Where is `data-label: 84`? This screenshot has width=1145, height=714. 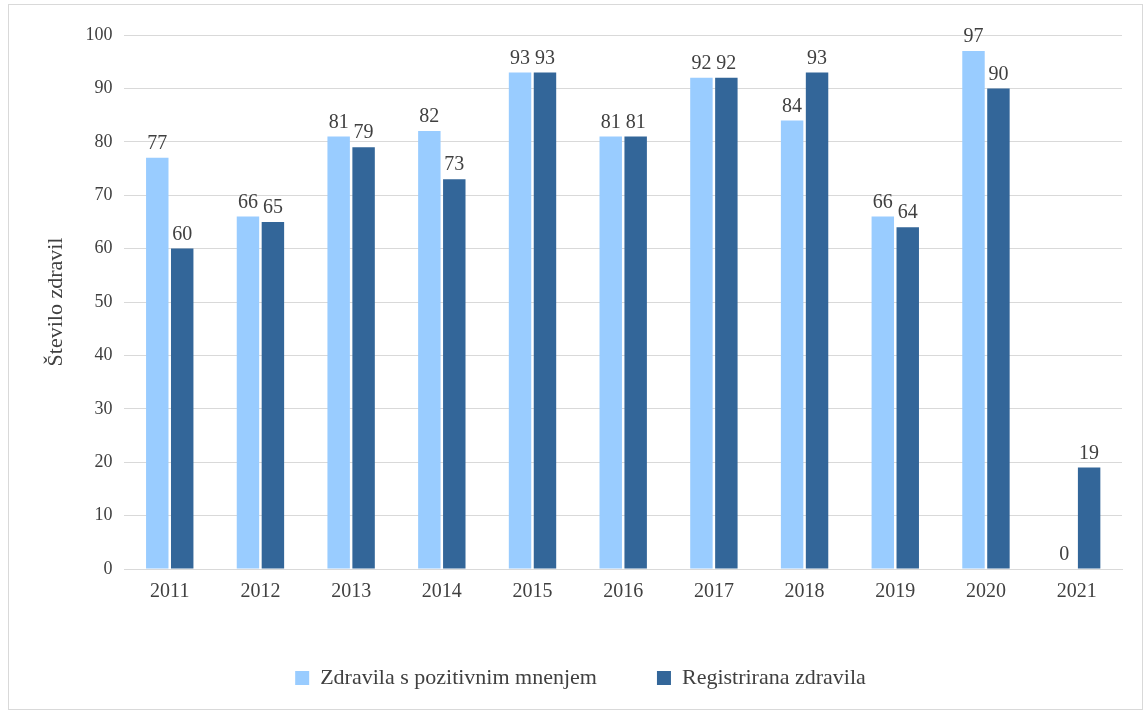
data-label: 84 is located at coordinates (792, 104).